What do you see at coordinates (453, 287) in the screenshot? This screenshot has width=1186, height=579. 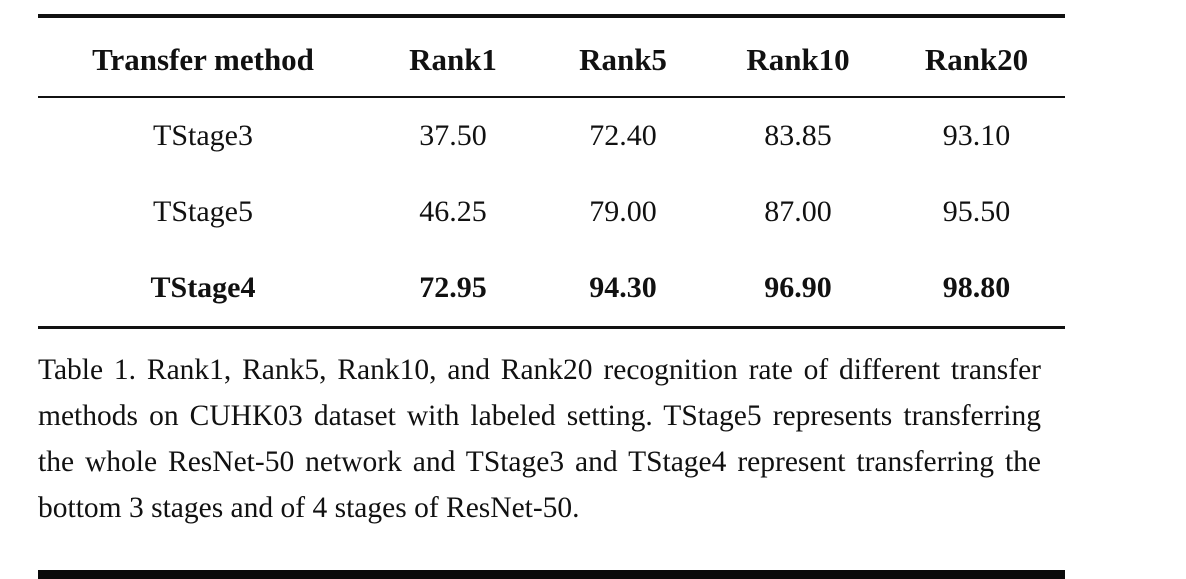 I see `value-cell: 72.95` at bounding box center [453, 287].